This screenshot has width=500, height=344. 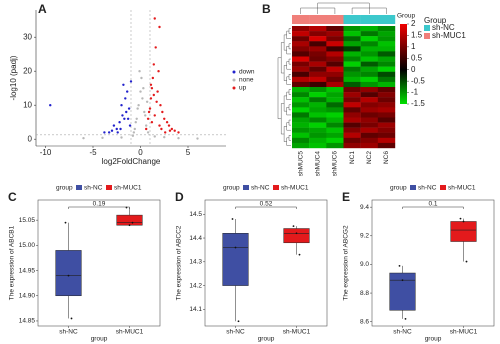 What do you see at coordinates (406, 16) in the screenshot?
I see `group-row-label: Group` at bounding box center [406, 16].